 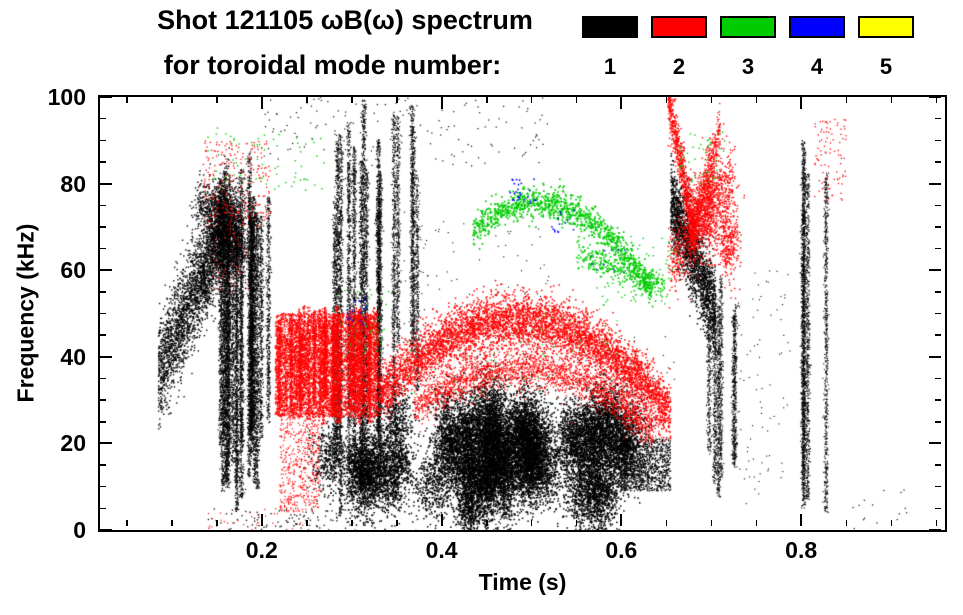 What do you see at coordinates (801, 550) in the screenshot?
I see `x-tick-label: 0.8` at bounding box center [801, 550].